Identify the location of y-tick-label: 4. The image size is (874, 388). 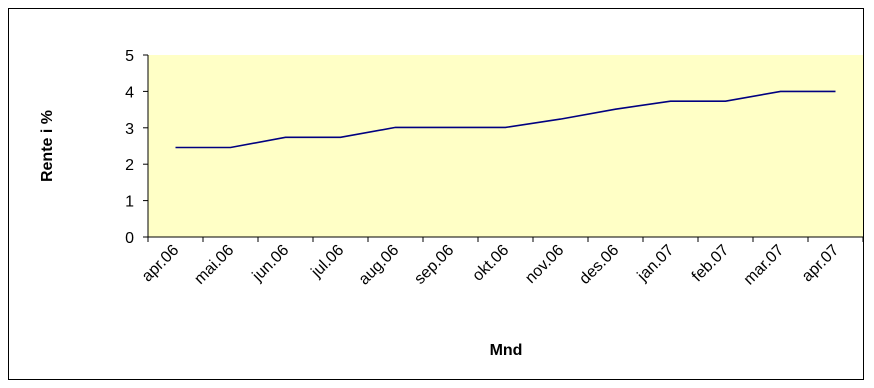
(129, 92).